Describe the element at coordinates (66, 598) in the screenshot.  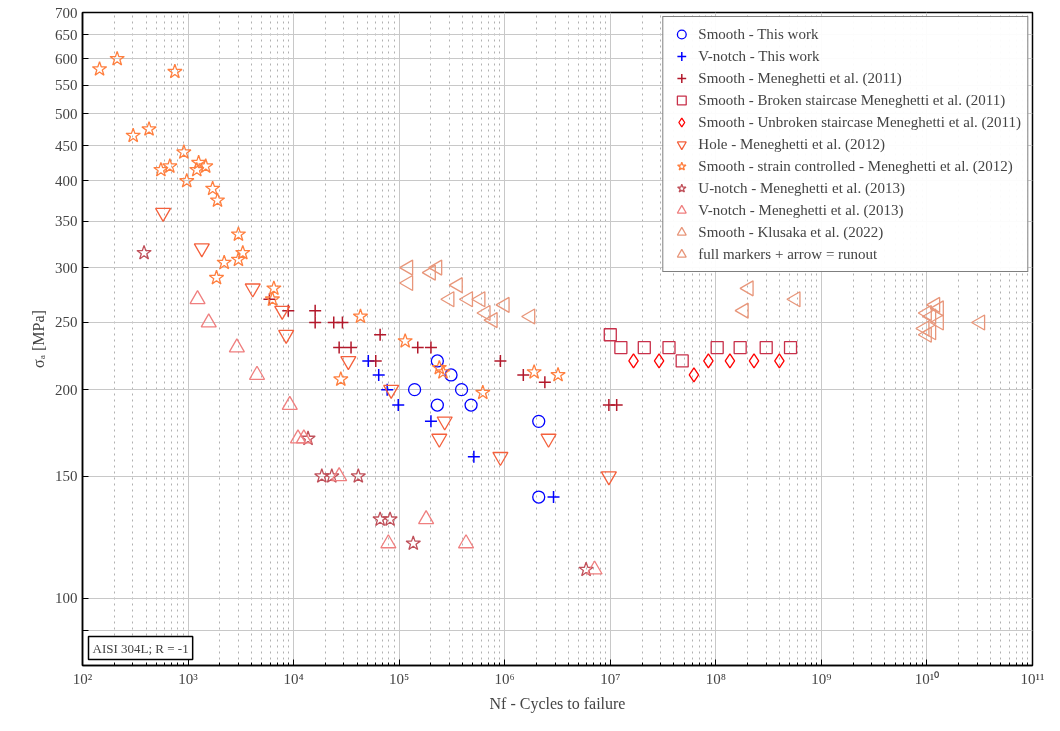
I see `y-tick-label: 100` at that location.